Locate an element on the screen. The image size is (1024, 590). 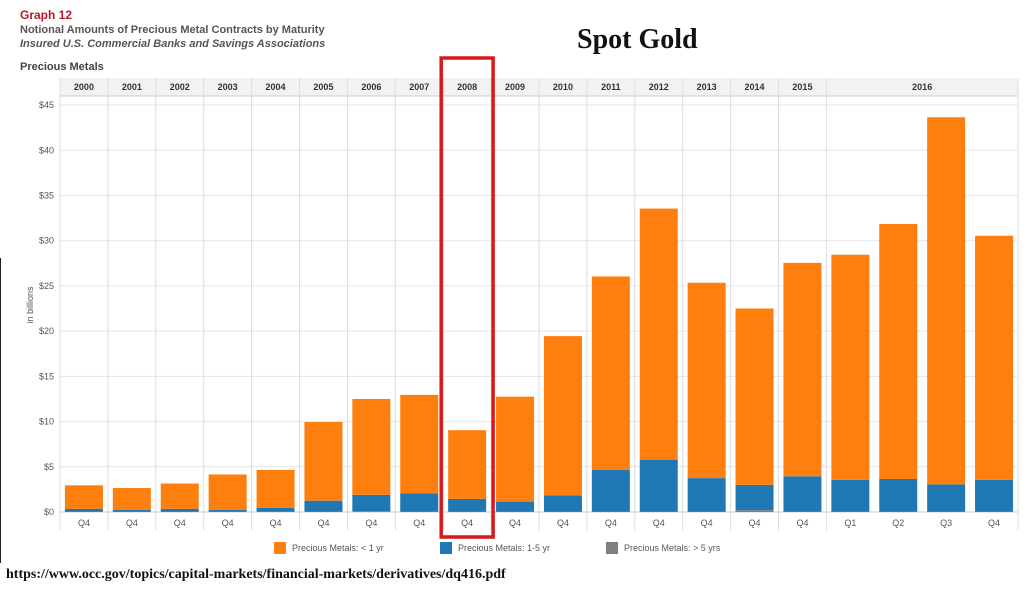
y-tick-label: $20 is located at coordinates (46, 331).